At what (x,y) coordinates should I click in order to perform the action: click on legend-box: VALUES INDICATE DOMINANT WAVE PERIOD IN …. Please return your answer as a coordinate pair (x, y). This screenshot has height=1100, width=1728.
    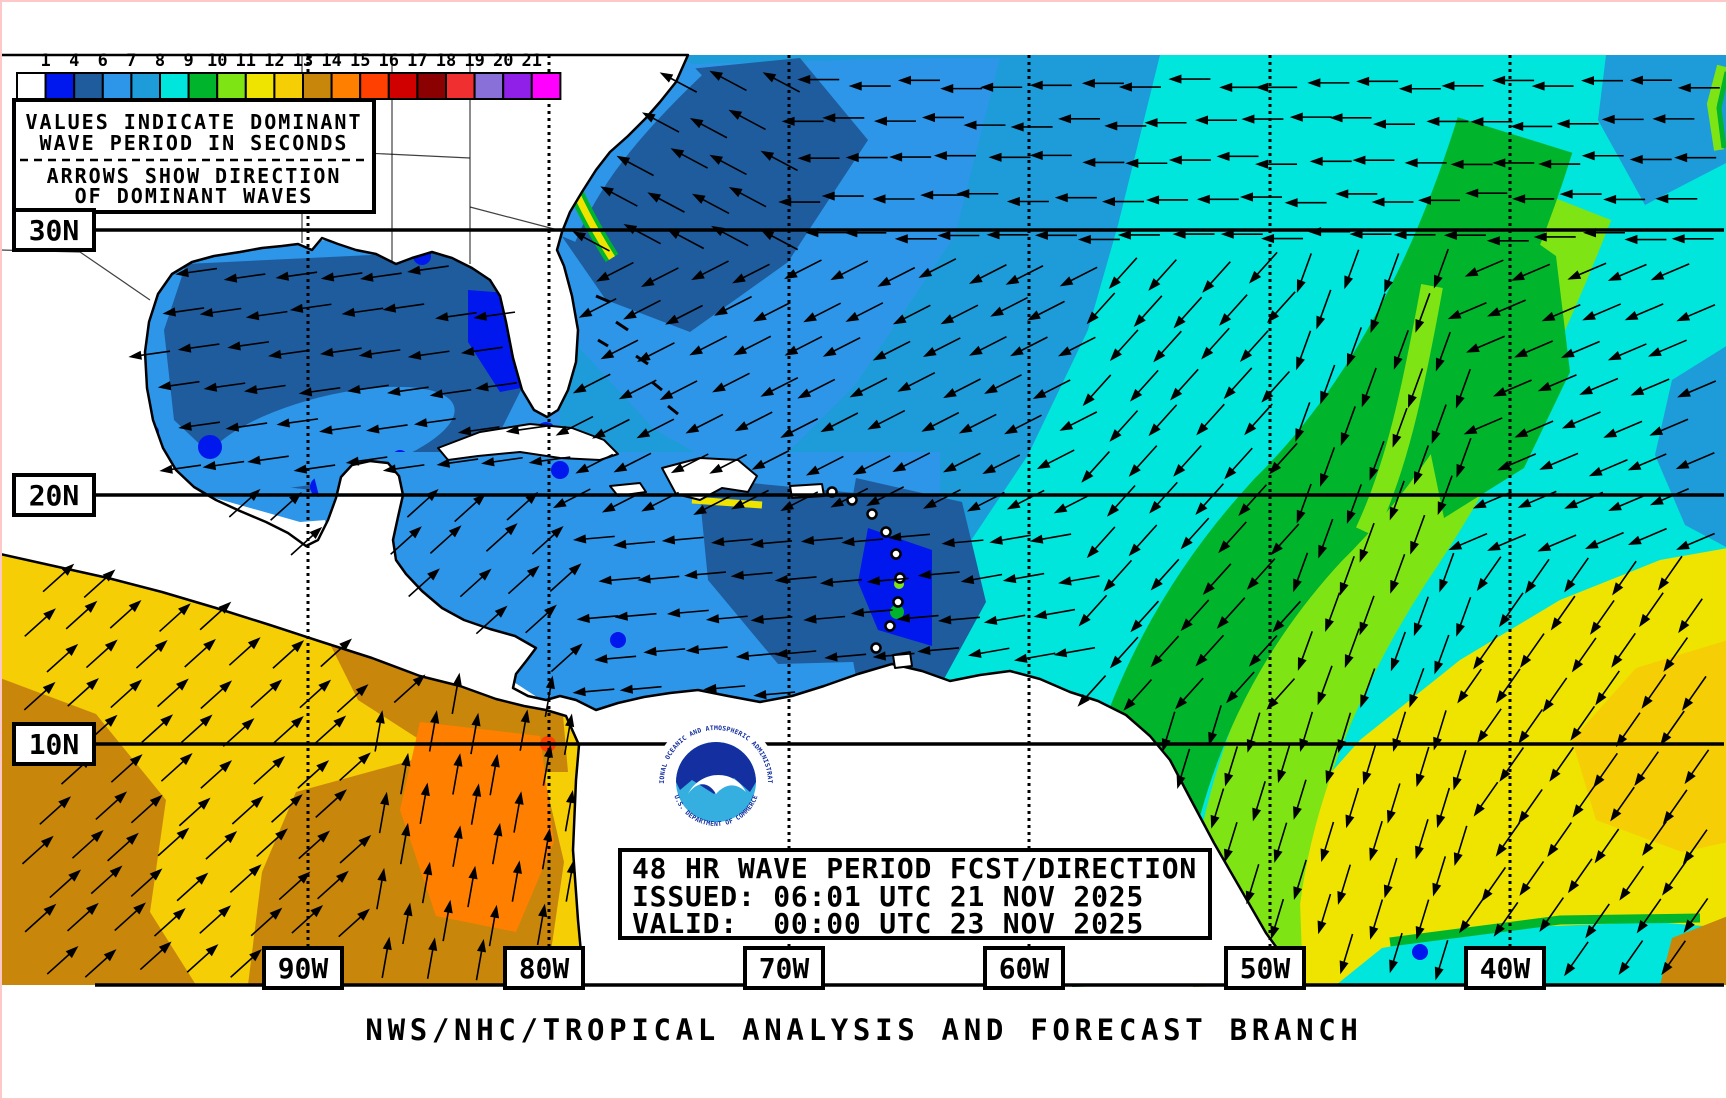
    Looking at the image, I should click on (194, 156).